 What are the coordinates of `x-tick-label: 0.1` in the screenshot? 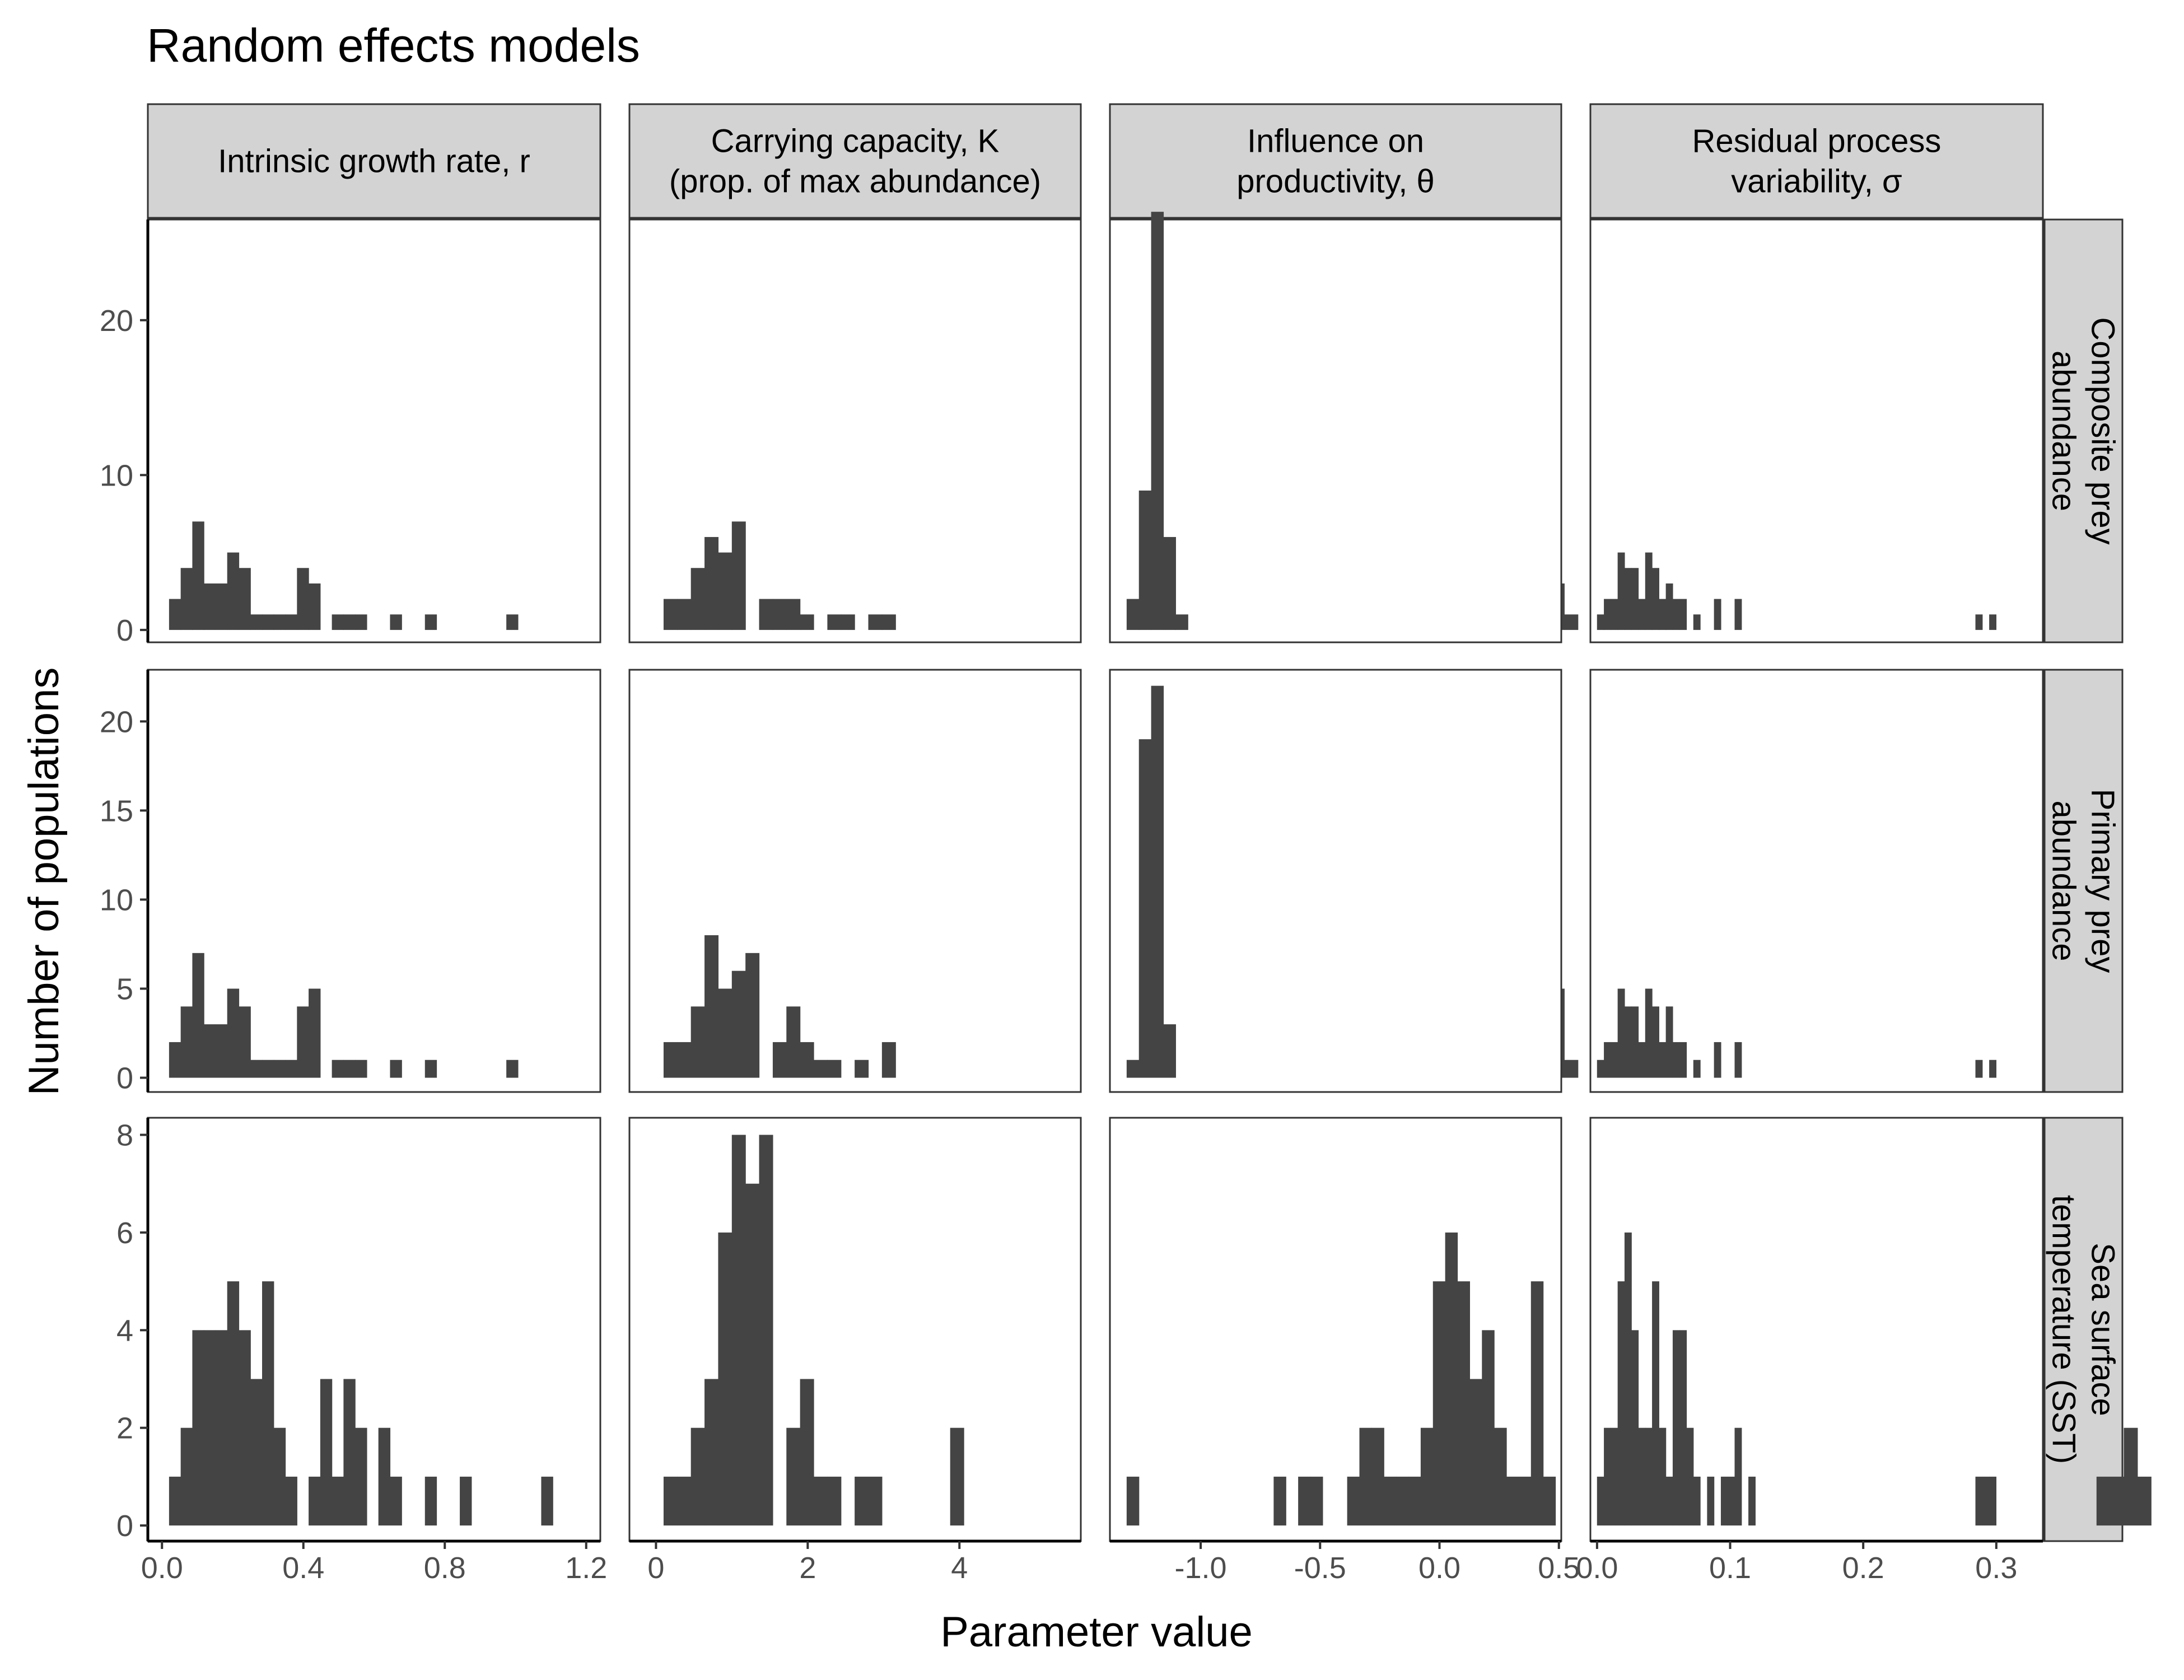 It's located at (1730, 1568).